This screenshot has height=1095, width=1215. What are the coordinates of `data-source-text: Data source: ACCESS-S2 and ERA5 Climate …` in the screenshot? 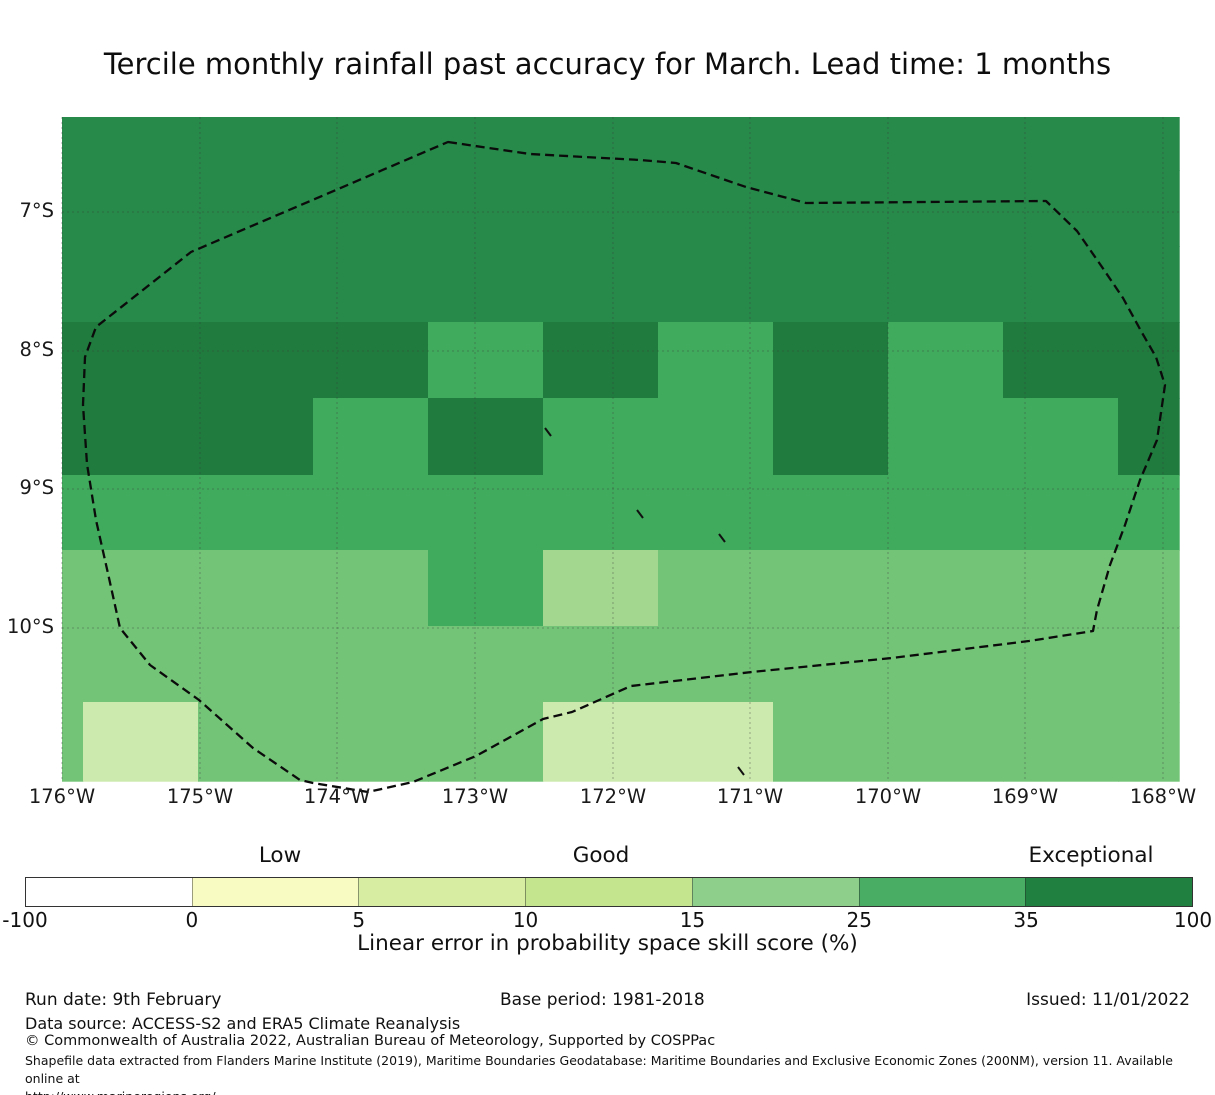 It's located at (243, 1023).